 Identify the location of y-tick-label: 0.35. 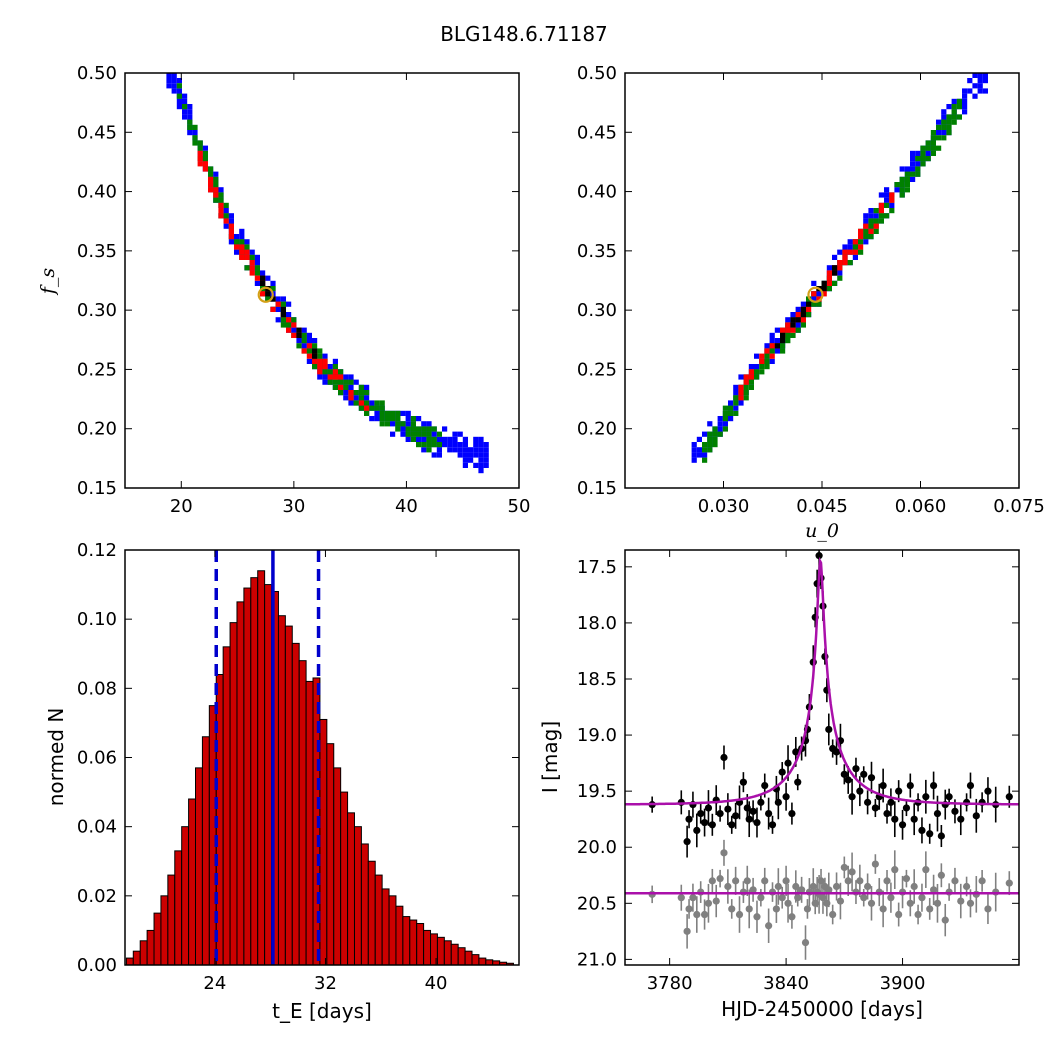
(97, 251).